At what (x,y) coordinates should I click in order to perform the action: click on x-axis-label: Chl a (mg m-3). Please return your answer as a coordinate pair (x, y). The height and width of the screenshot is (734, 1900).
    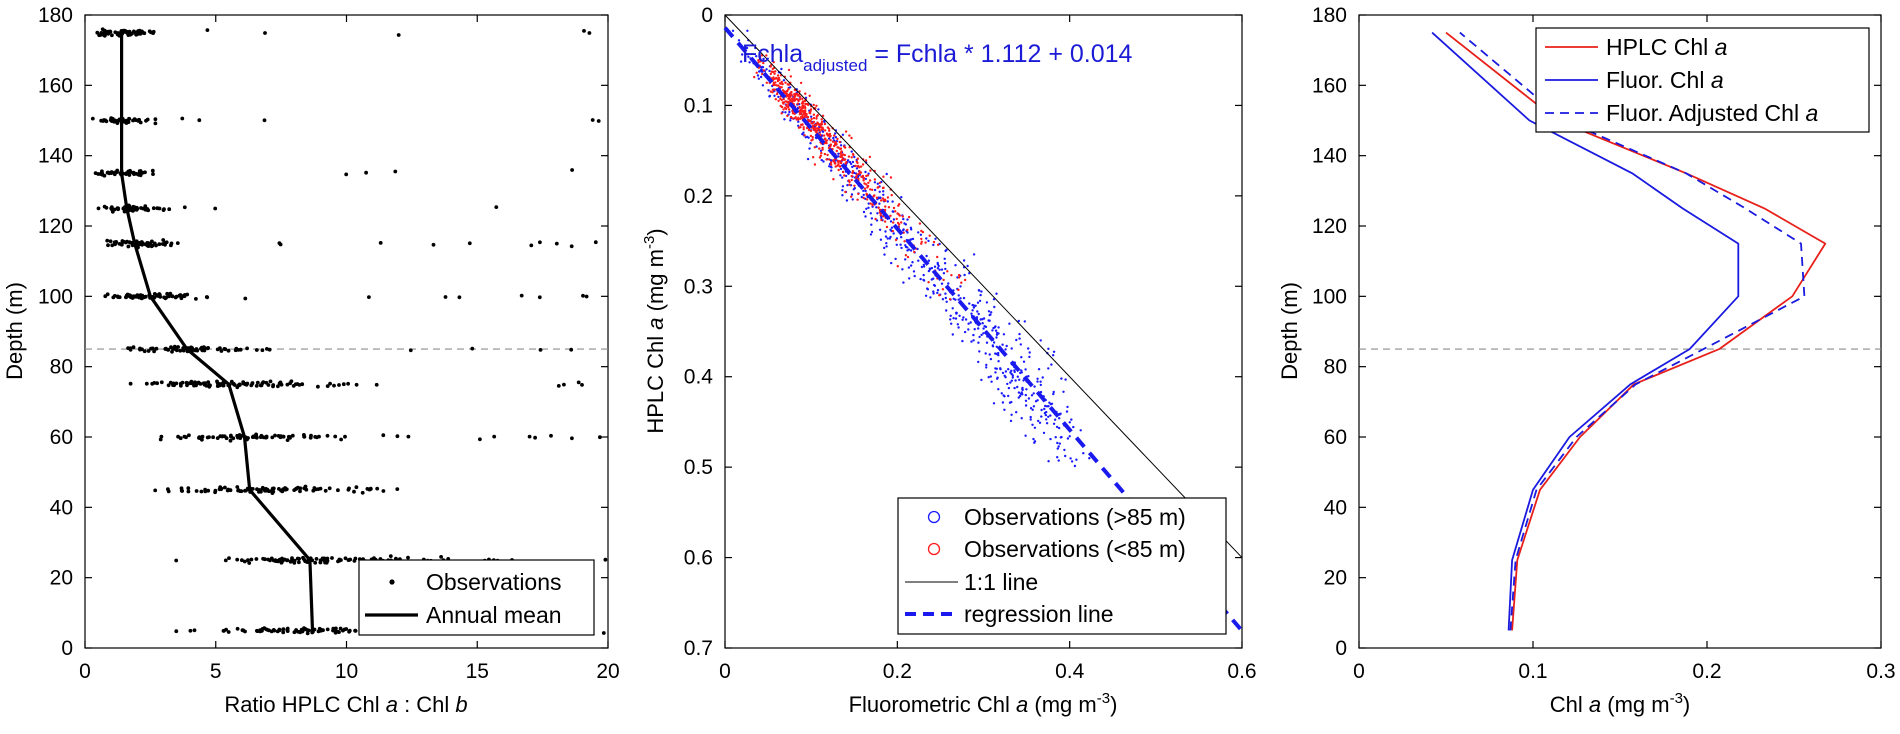
    Looking at the image, I should click on (1620, 703).